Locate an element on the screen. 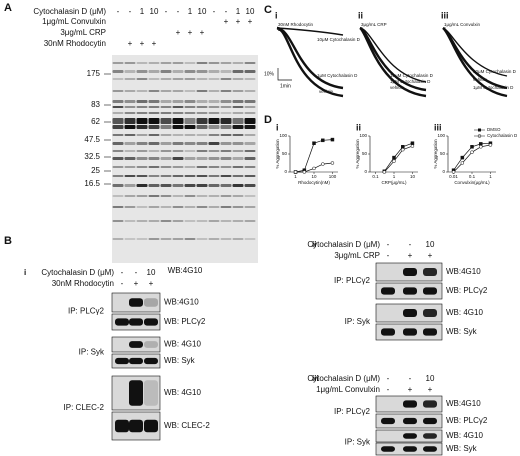 This screenshot has height=456, width=520. sub-label: iii is located at coordinates (315, 378).